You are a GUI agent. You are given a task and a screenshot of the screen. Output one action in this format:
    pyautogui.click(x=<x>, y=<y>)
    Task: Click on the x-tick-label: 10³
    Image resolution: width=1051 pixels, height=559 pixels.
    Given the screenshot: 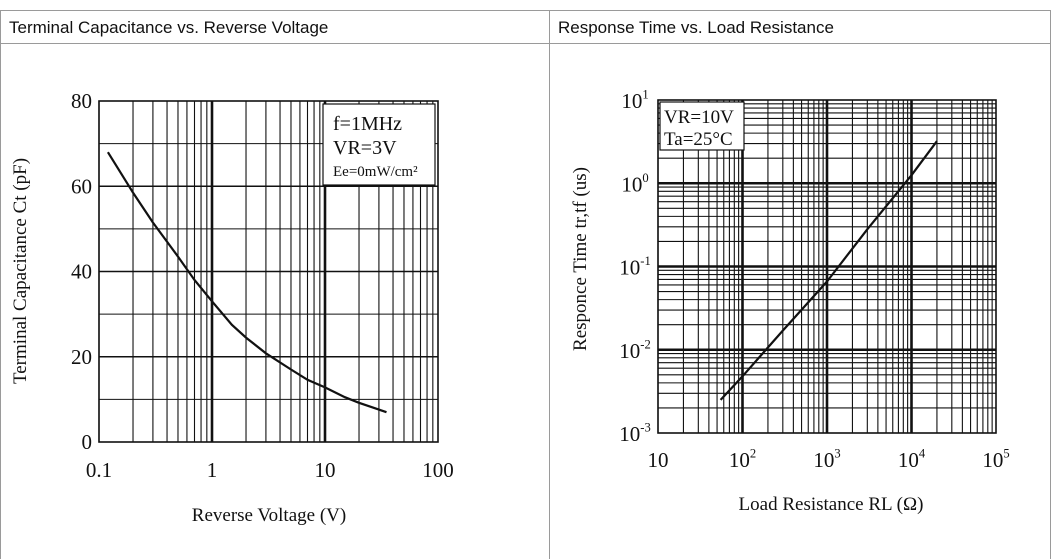 What is the action you would take?
    pyautogui.click(x=826, y=459)
    